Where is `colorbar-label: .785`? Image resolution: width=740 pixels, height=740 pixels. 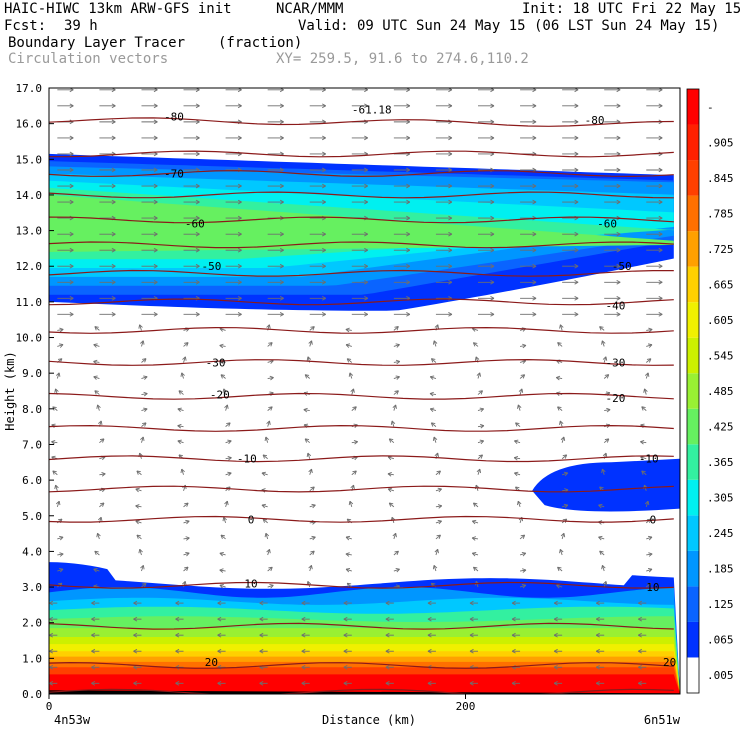 colorbar-label: .785 is located at coordinates (720, 213).